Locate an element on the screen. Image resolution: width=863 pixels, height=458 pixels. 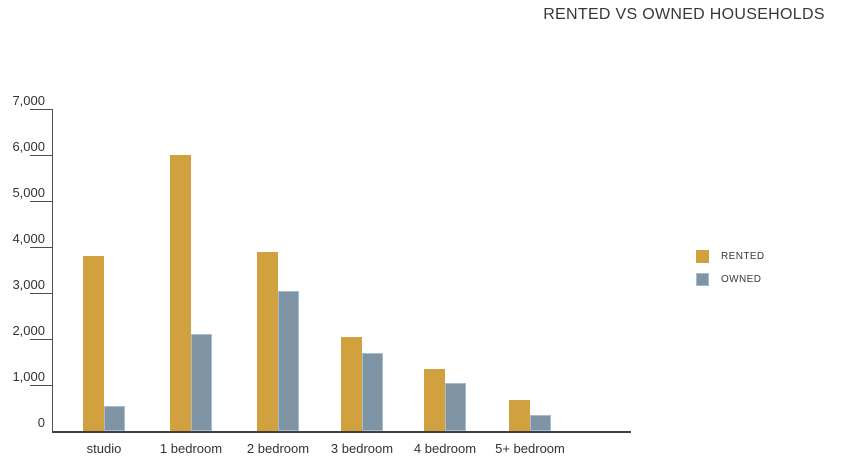
legend-label-owned: OWNED is located at coordinates (741, 279).